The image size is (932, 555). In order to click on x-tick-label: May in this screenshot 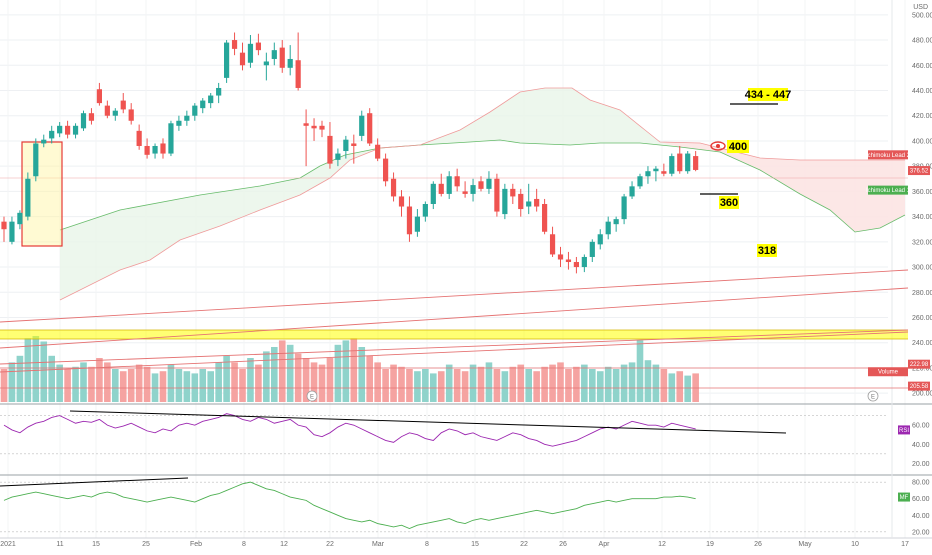, I will do `click(805, 544)`.